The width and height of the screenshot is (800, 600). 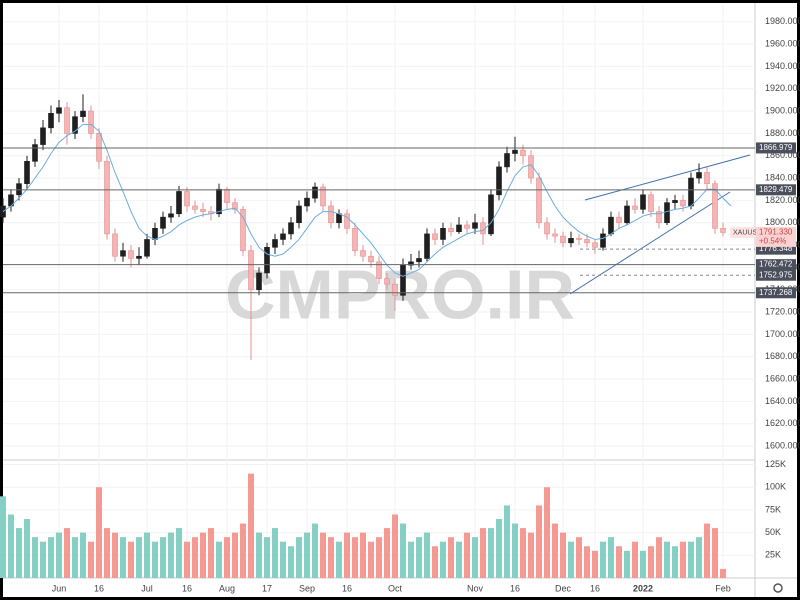 I want to click on y-tick-label: 1600.000, so click(x=782, y=445).